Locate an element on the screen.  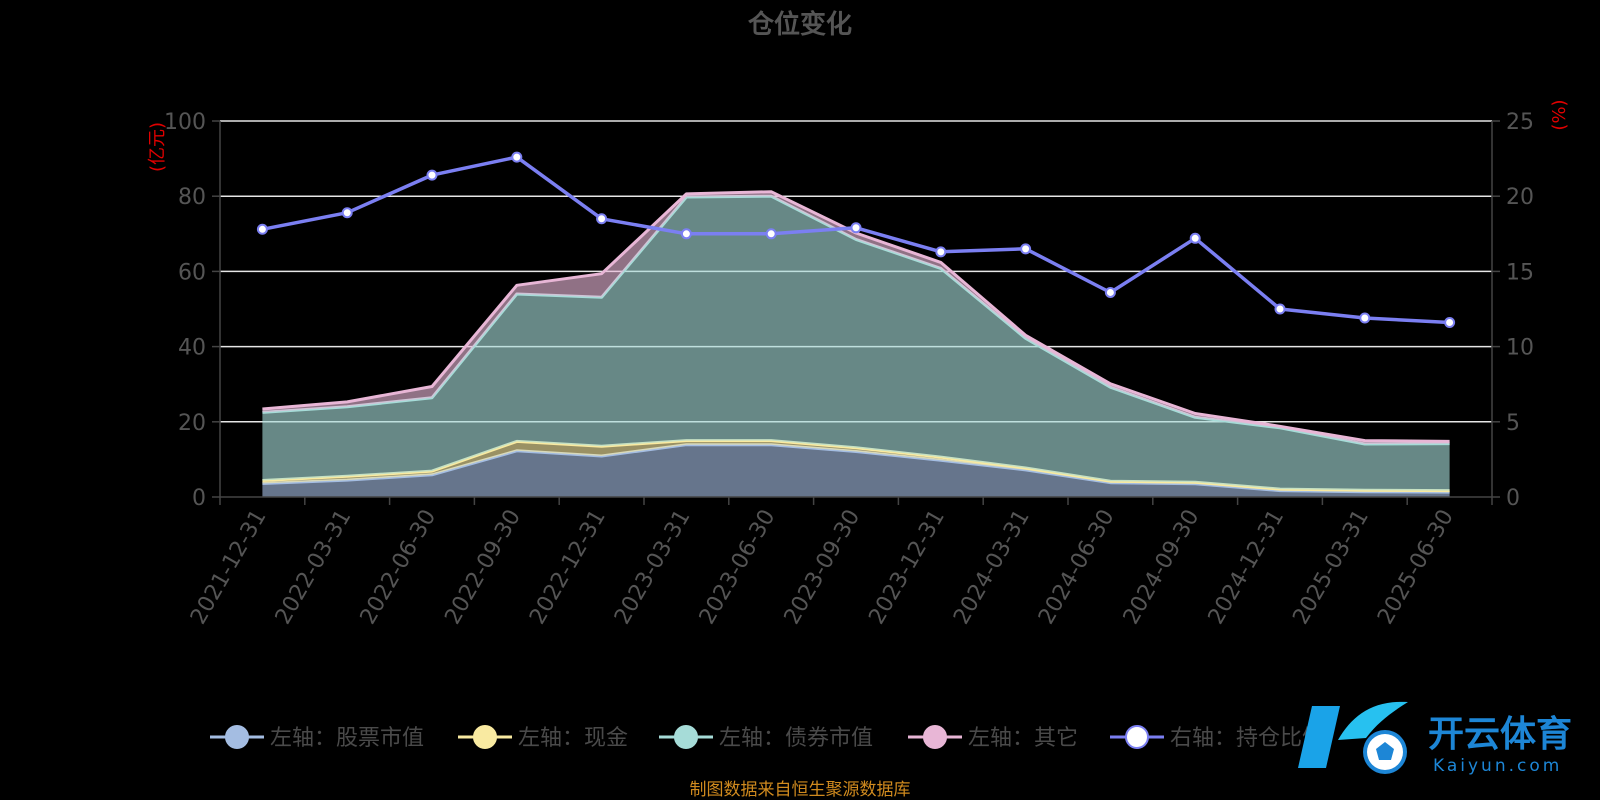
legend-label: 左轴：现金 is located at coordinates (573, 738).